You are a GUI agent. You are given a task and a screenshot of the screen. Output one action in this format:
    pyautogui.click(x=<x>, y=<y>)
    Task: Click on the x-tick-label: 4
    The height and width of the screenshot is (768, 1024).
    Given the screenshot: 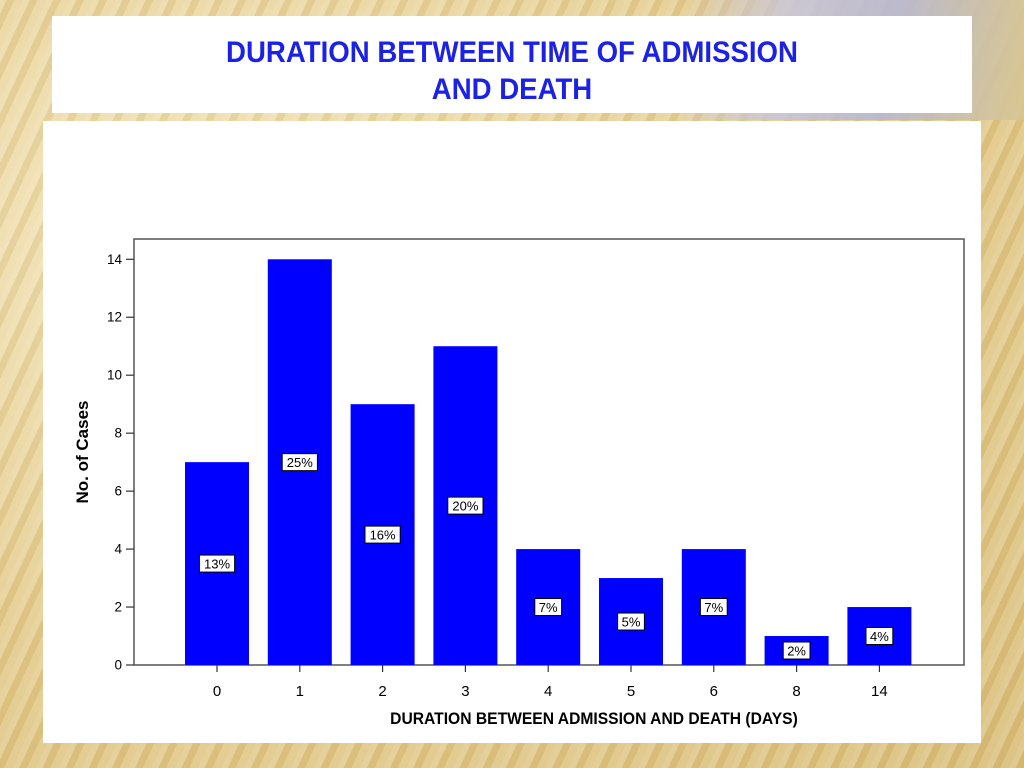 What is the action you would take?
    pyautogui.click(x=548, y=691)
    